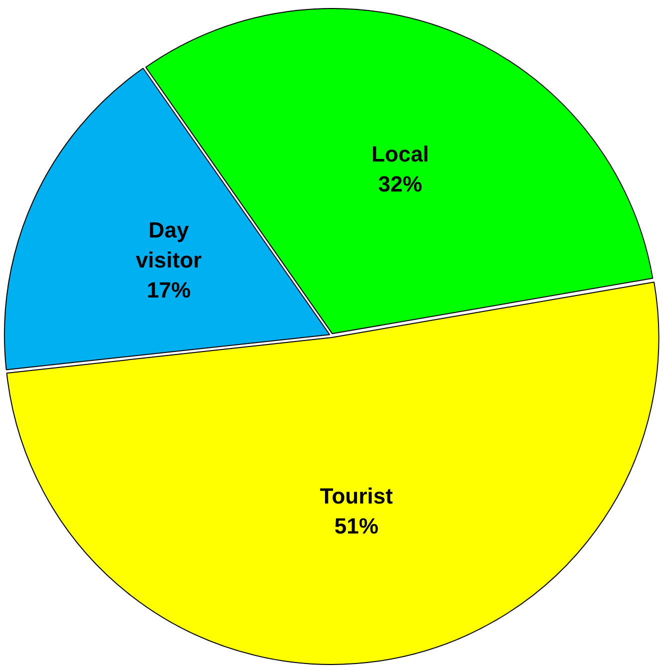  What do you see at coordinates (400, 184) in the screenshot?
I see `data-label: 32%` at bounding box center [400, 184].